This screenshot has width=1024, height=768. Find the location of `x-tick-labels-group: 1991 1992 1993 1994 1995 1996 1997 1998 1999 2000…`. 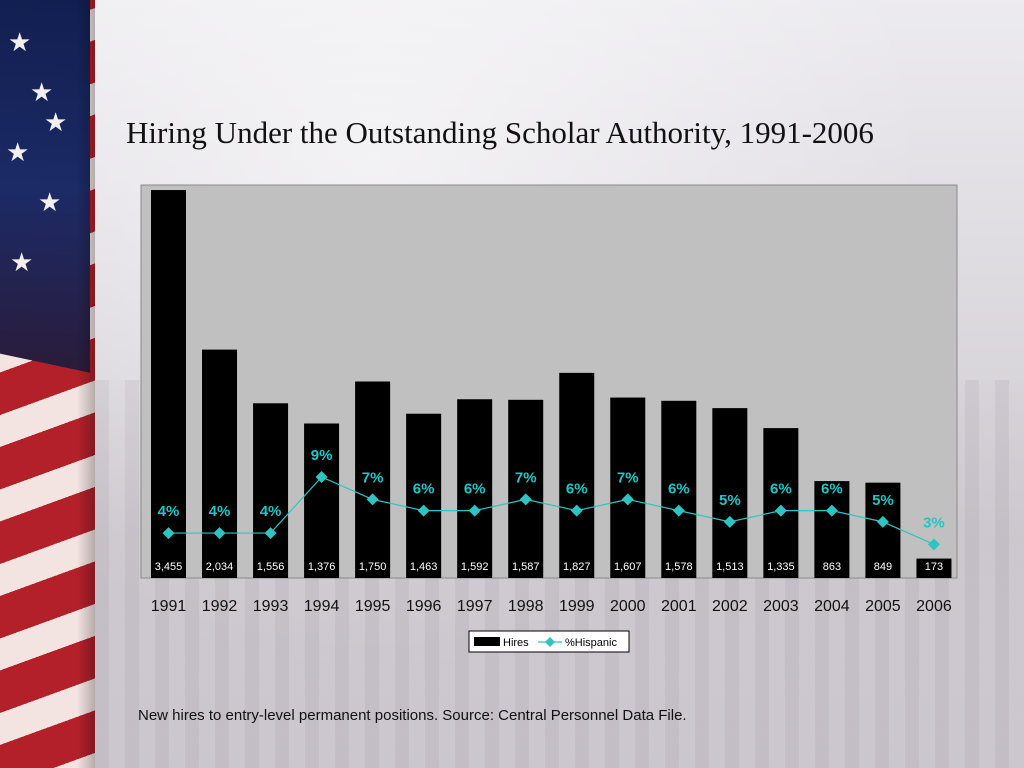

x-tick-labels-group: 1991 1992 1993 1994 1995 1996 1997 1998 1999 2000… is located at coordinates (551, 606).